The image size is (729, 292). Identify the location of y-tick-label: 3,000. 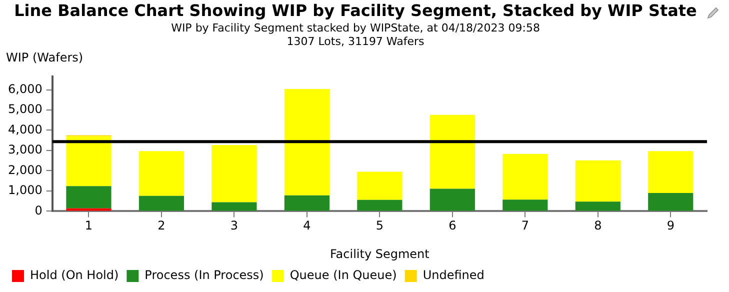
(25, 149).